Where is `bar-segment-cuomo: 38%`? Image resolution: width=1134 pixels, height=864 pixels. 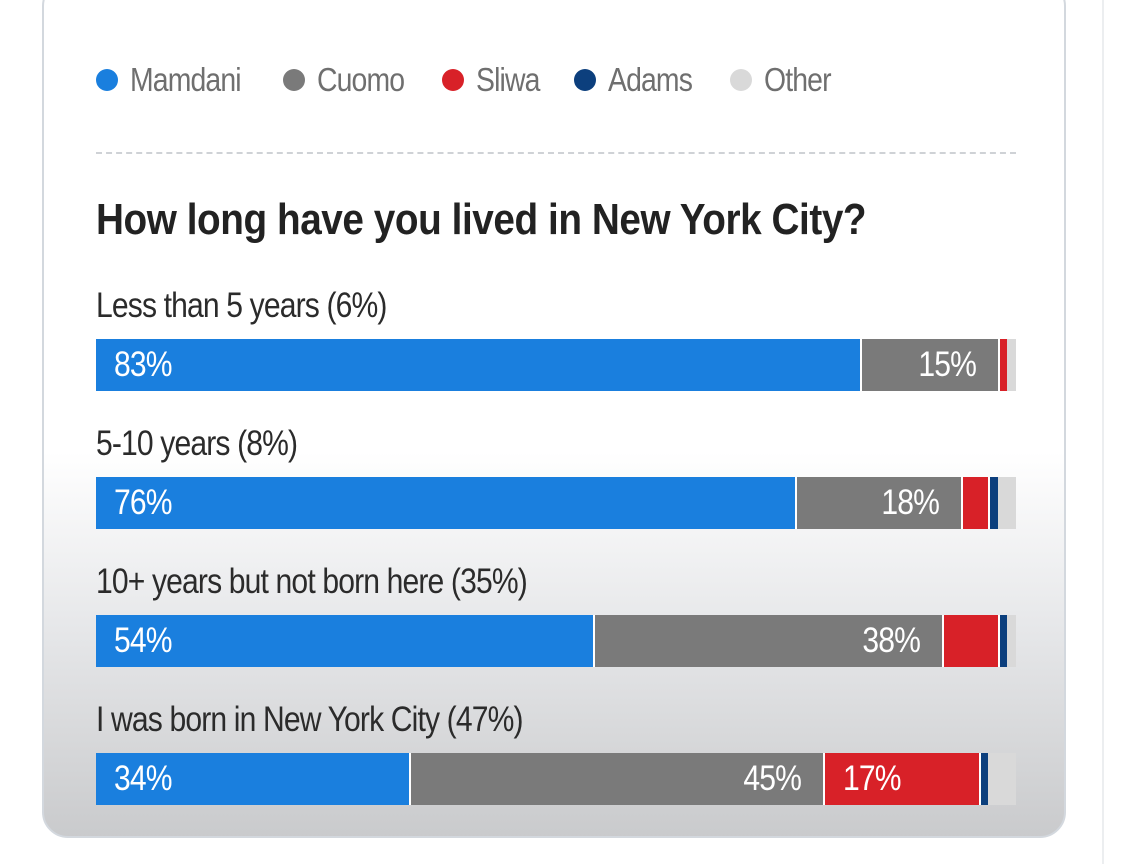
bar-segment-cuomo: 38% is located at coordinates (767, 641).